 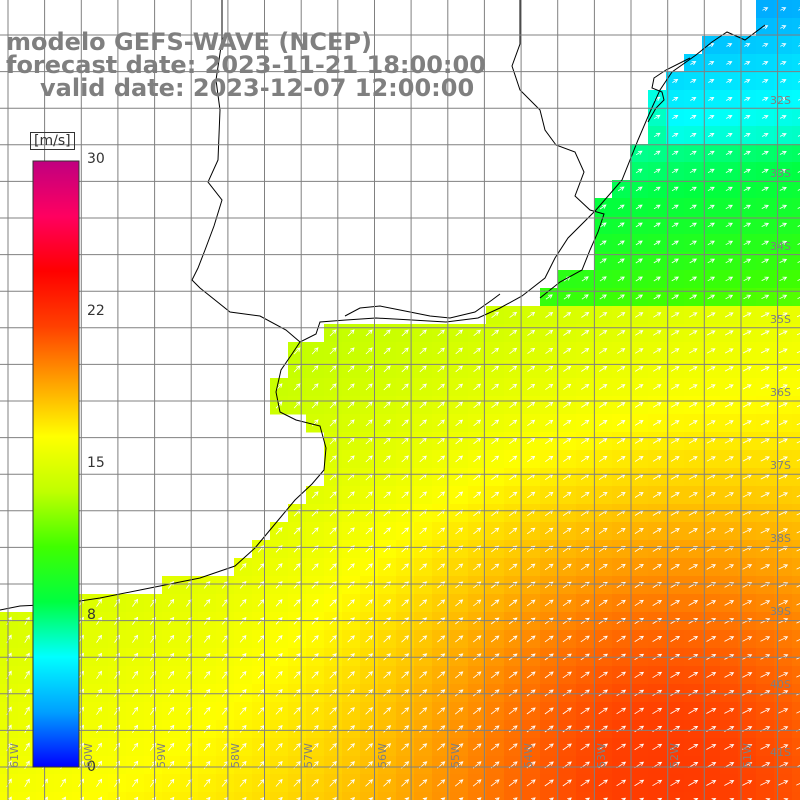 I want to click on colorbar-tick-label: 22, so click(x=96, y=311).